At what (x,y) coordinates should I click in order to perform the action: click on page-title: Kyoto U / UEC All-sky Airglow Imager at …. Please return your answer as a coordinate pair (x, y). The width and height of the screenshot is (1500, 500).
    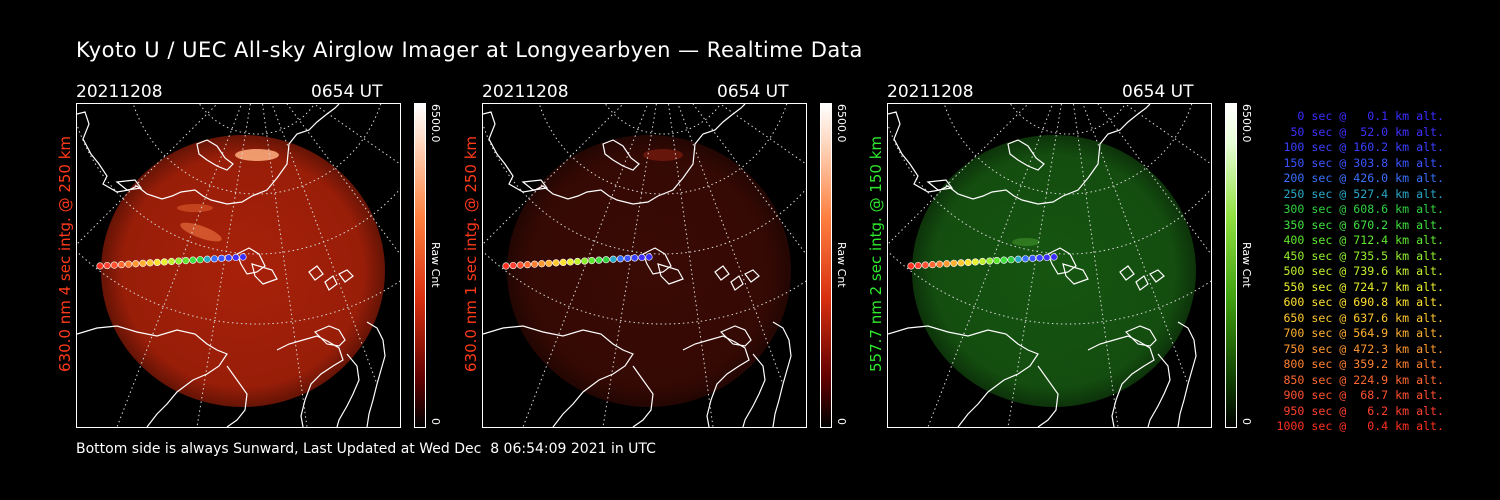
    Looking at the image, I should click on (469, 50).